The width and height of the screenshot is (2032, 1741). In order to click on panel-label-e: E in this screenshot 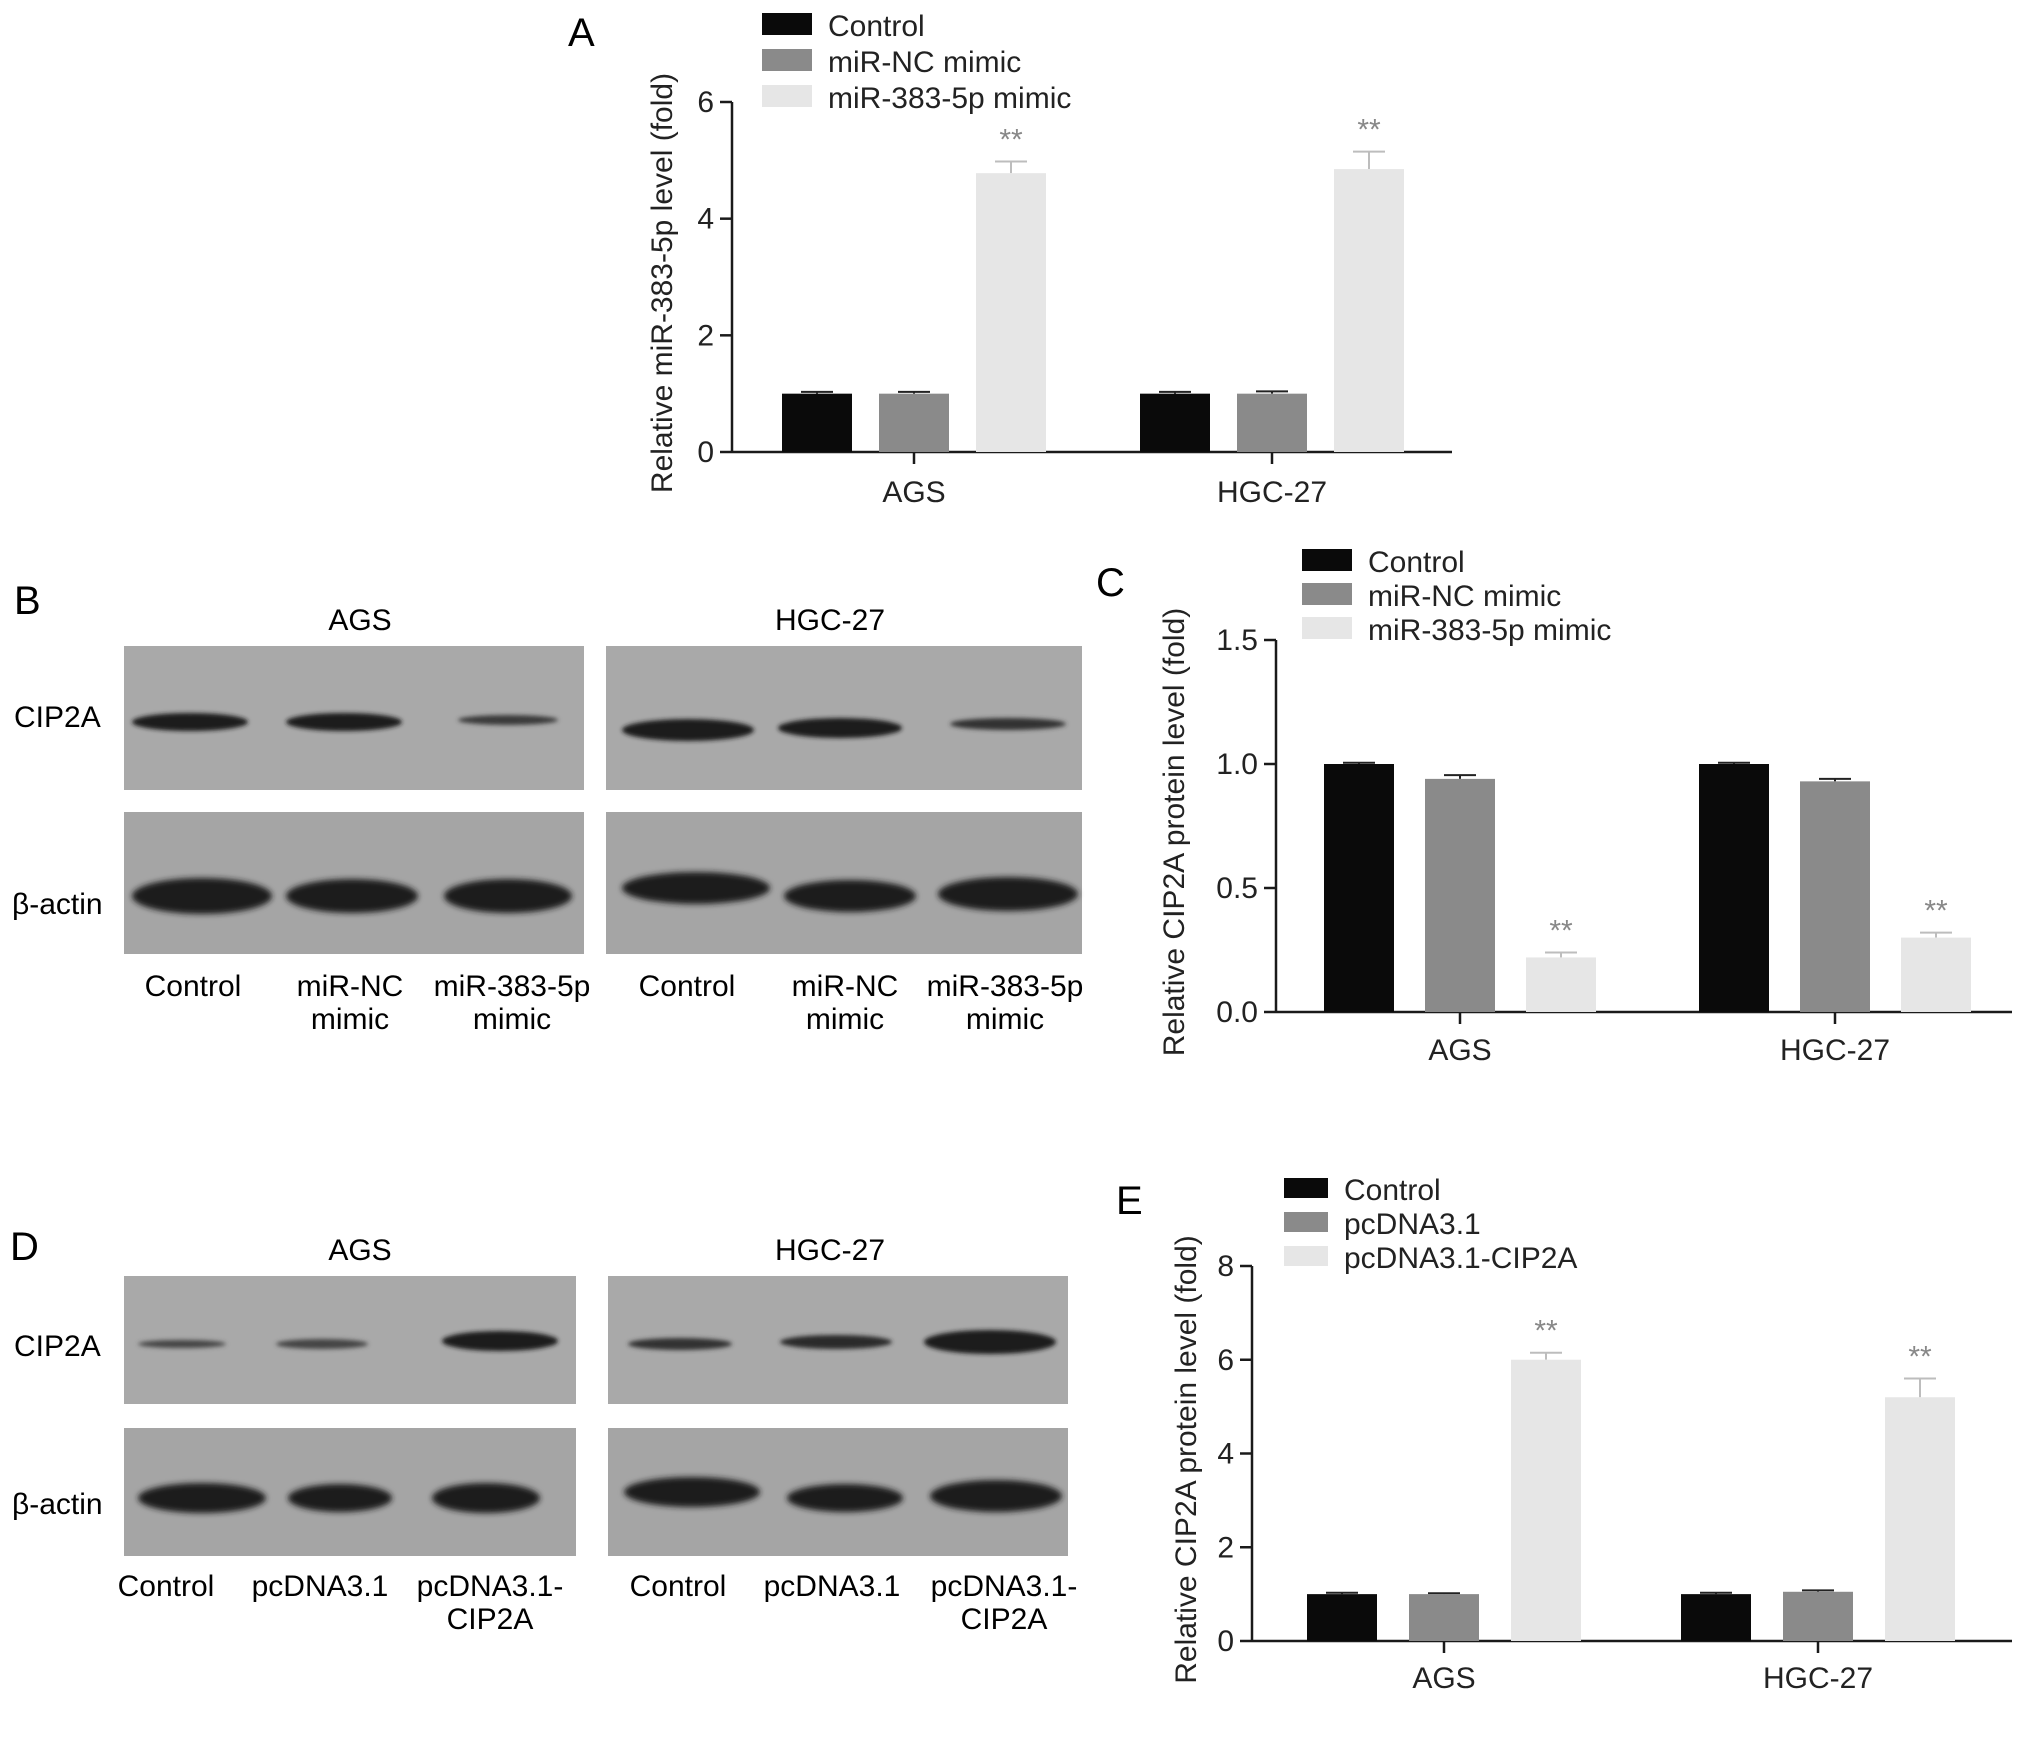, I will do `click(1129, 1201)`.